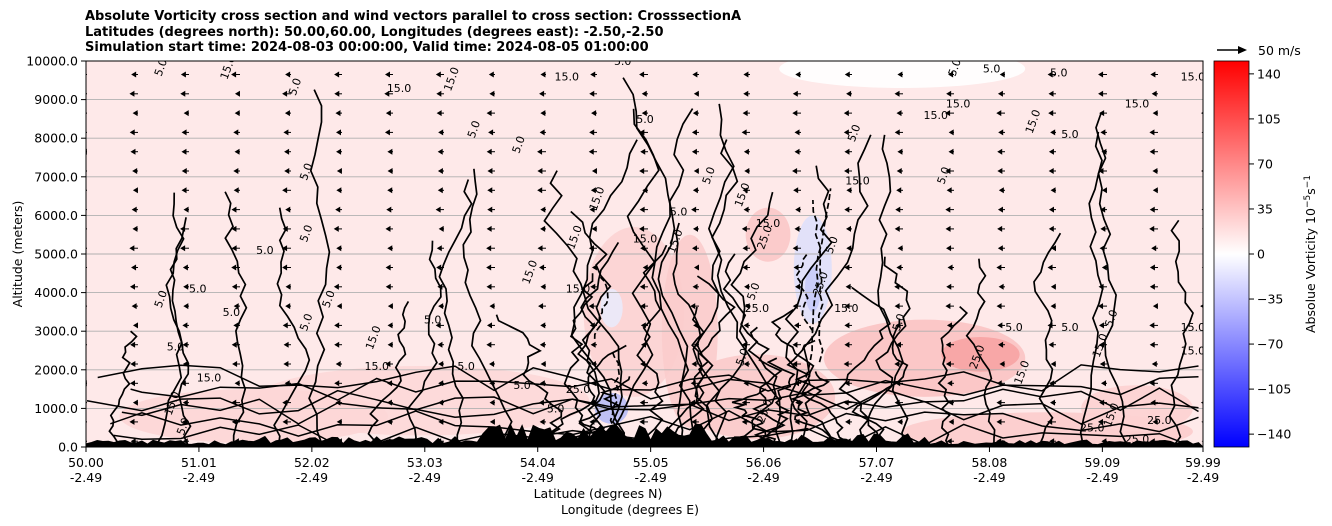 The image size is (1332, 526). I want to click on y-tick-label: 0.0, so click(68, 447).